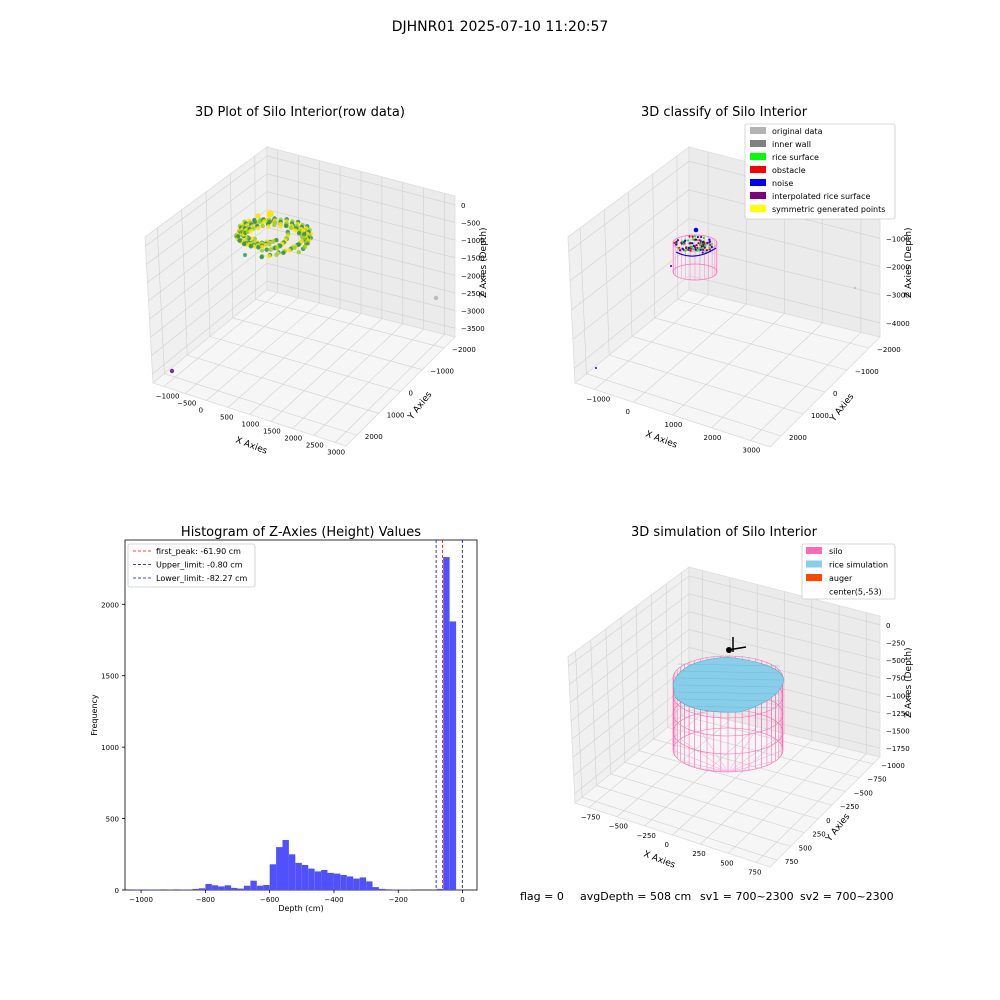 This screenshot has width=1000, height=1000. What do you see at coordinates (752, 451) in the screenshot?
I see `x-tick-label: 3000` at bounding box center [752, 451].